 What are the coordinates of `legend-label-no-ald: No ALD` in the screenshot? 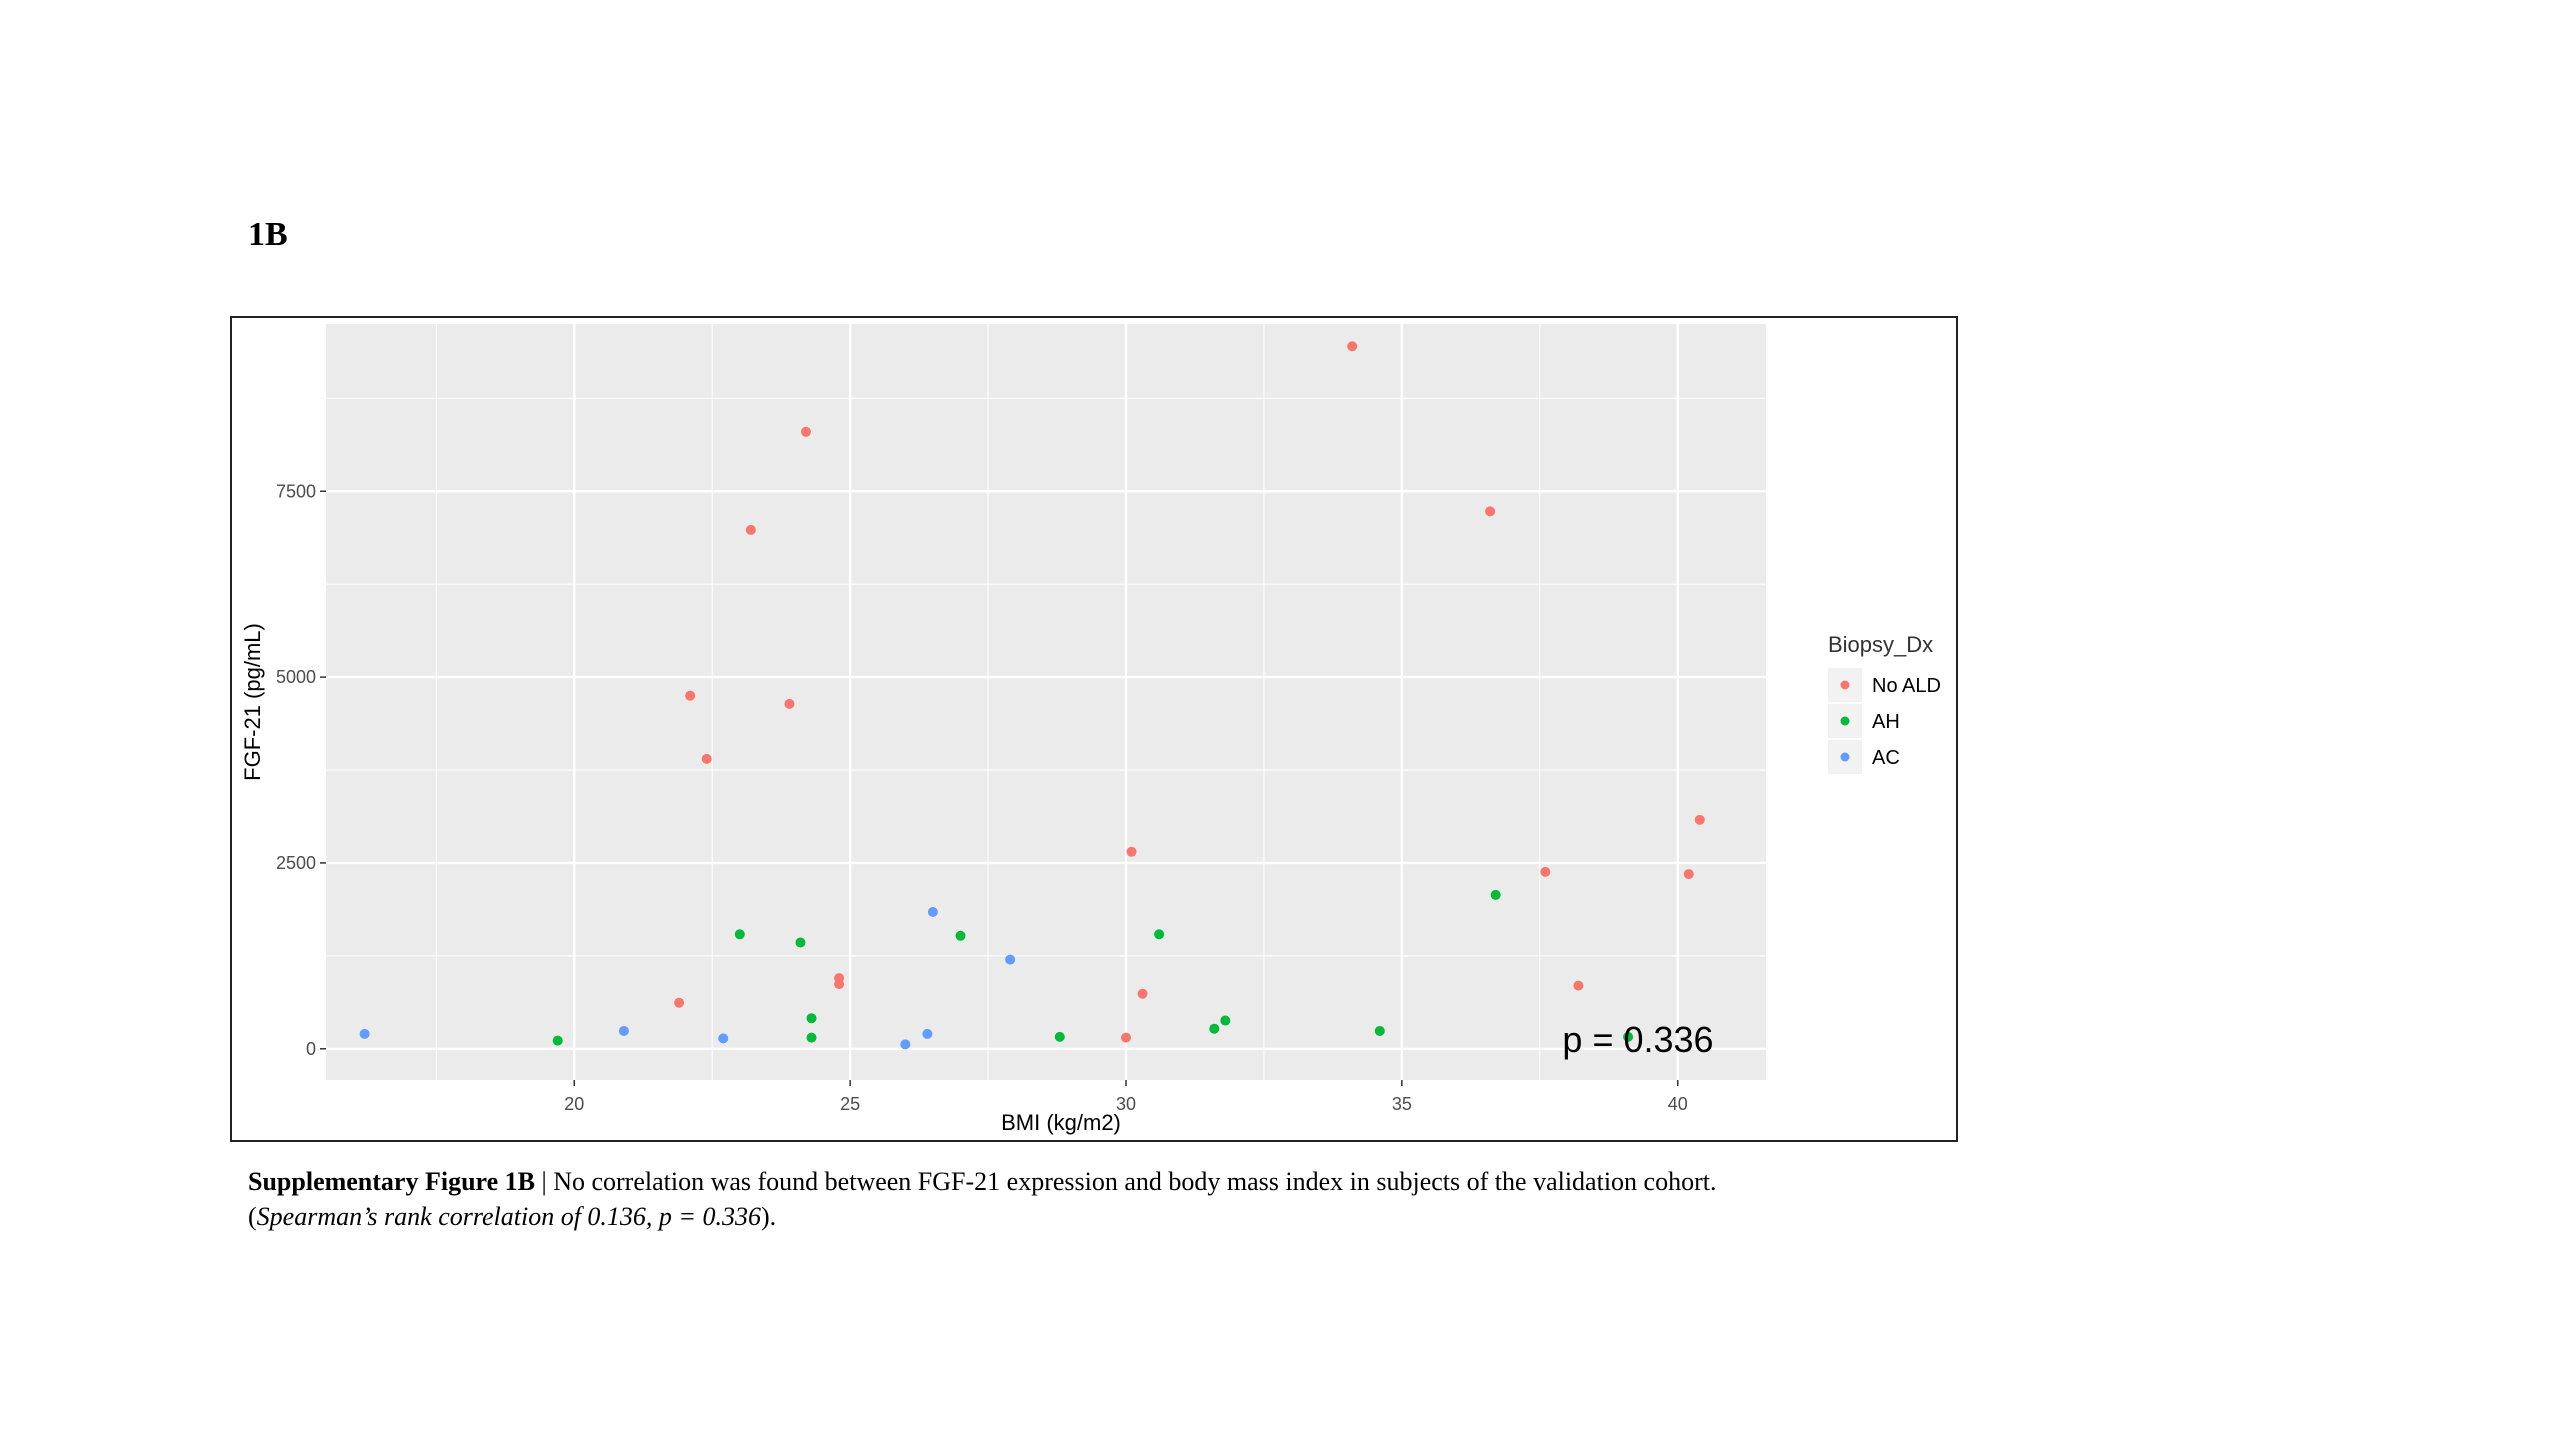 It's located at (1906, 686).